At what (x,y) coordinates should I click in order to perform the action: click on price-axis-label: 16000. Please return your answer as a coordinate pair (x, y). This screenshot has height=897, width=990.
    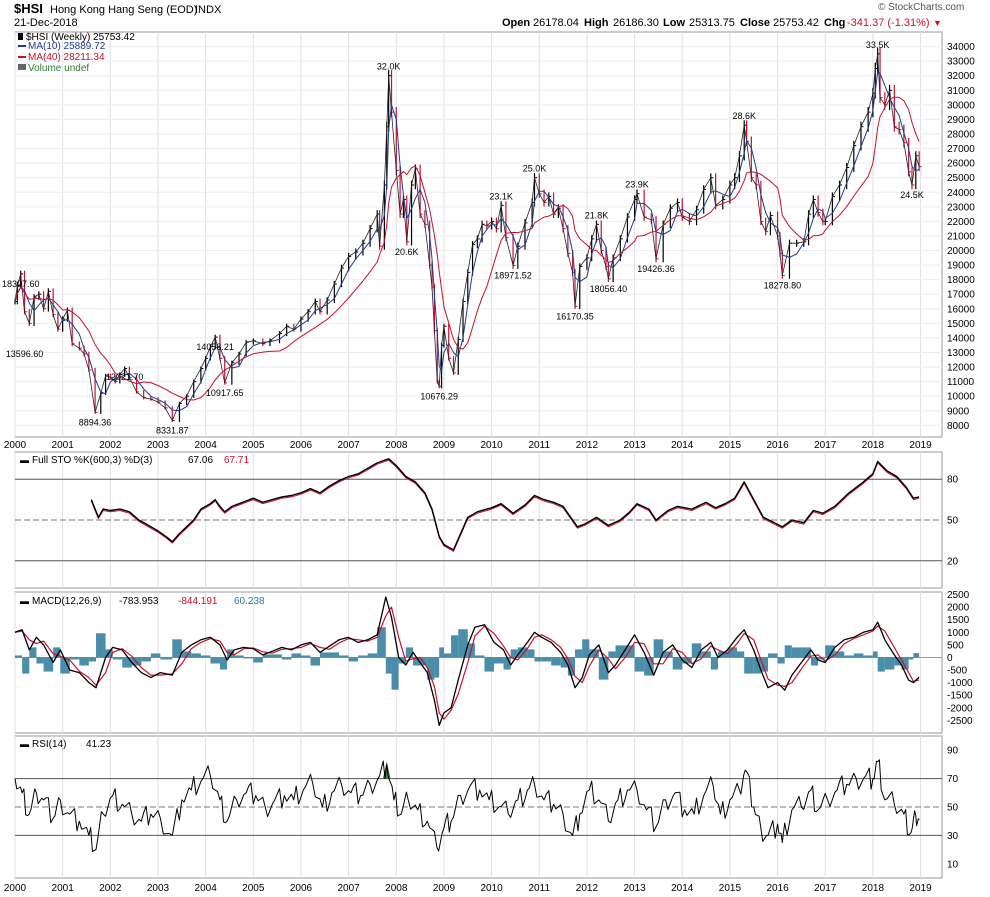
    Looking at the image, I should click on (961, 309).